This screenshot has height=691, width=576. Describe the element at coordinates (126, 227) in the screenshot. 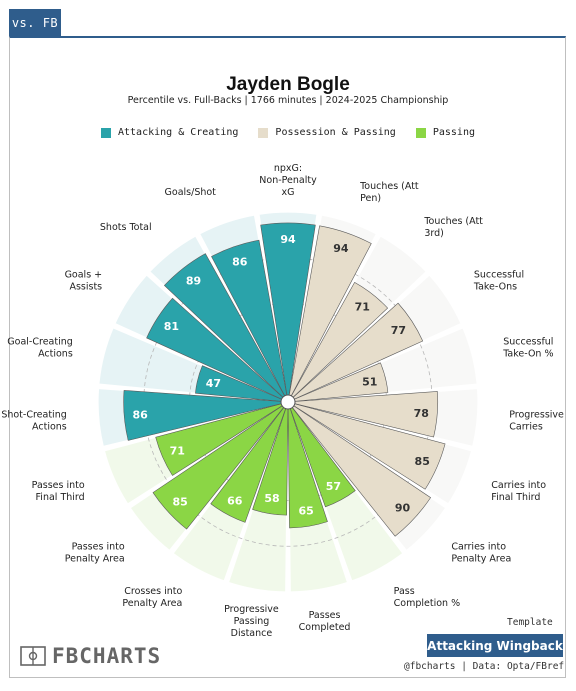

I see `radar-category-label: Shots Total` at that location.